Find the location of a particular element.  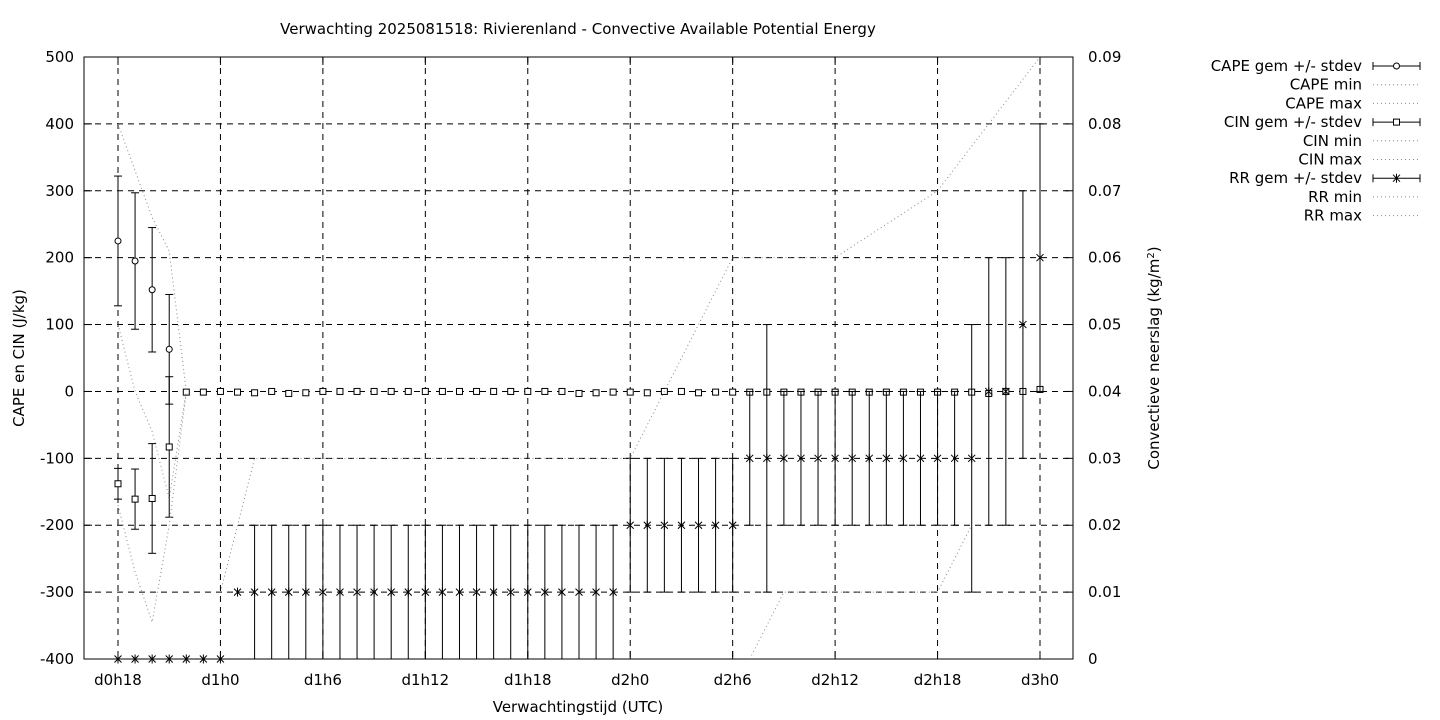

x-tick-label: d1h0 is located at coordinates (220, 680).